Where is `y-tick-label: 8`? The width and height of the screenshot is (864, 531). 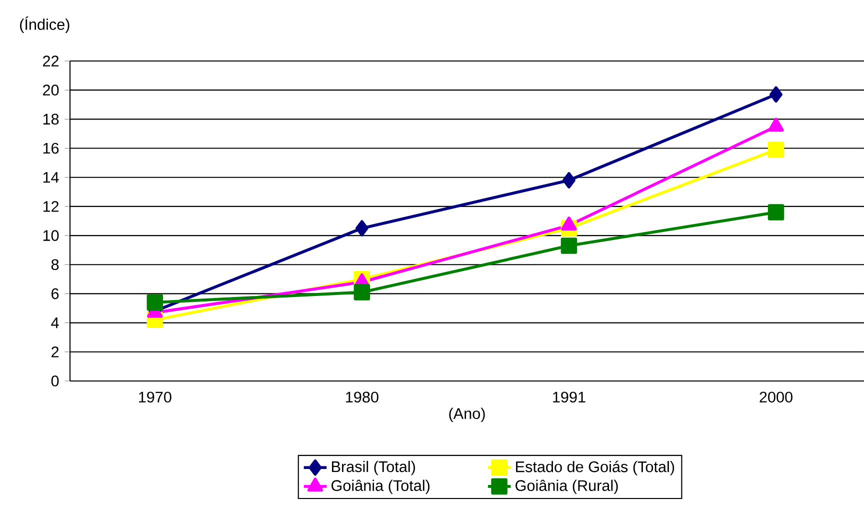
y-tick-label: 8 is located at coordinates (55, 264).